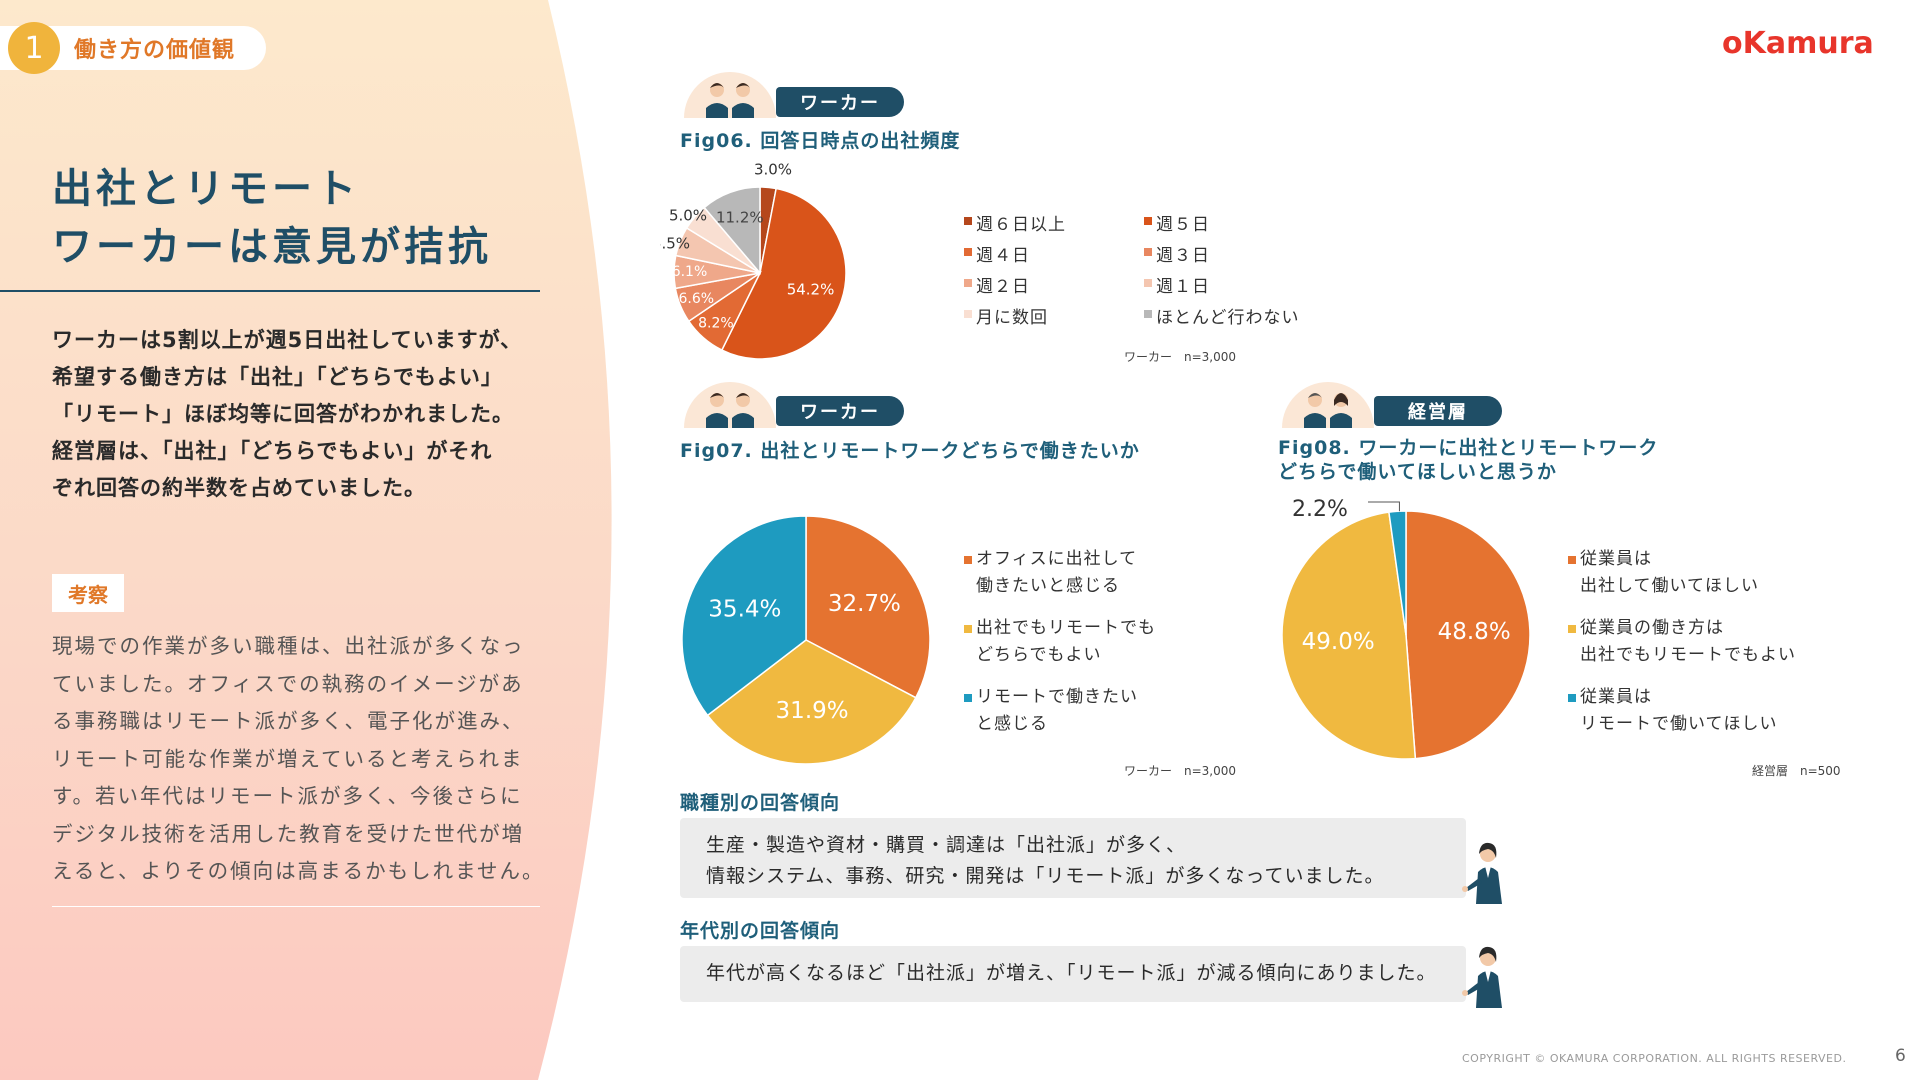 Image resolution: width=1920 pixels, height=1080 pixels. Describe the element at coordinates (88, 593) in the screenshot. I see `consideration-tag: 考察` at that location.